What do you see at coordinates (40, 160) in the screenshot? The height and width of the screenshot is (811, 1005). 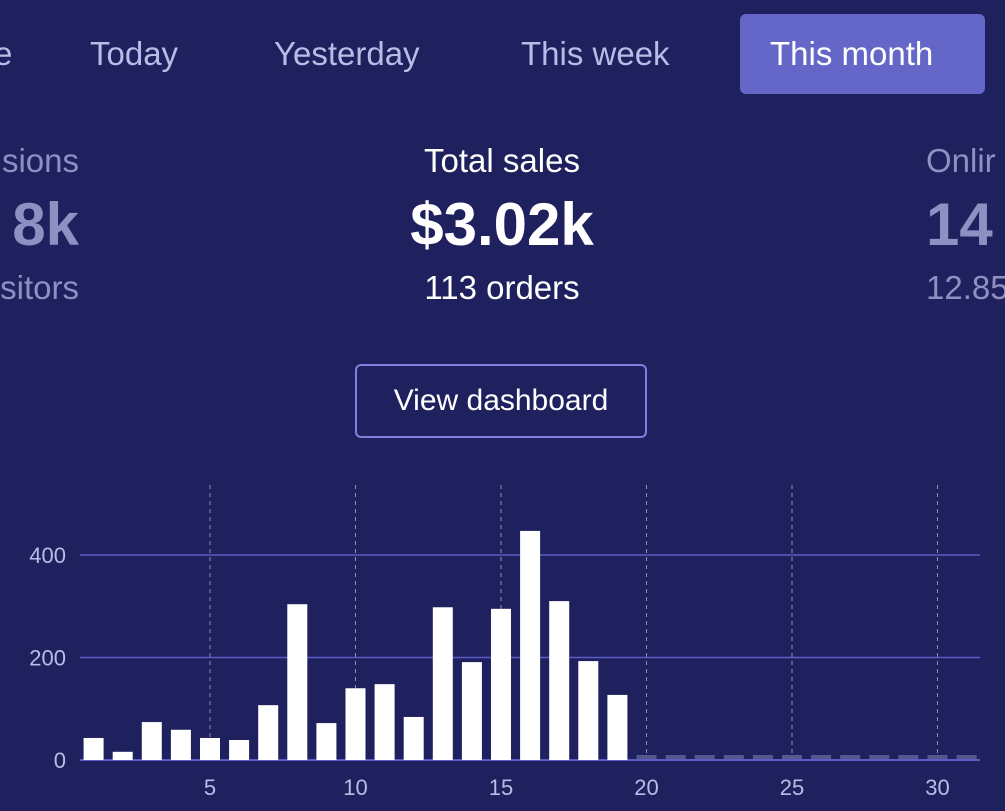 I see `stat-label: sions` at bounding box center [40, 160].